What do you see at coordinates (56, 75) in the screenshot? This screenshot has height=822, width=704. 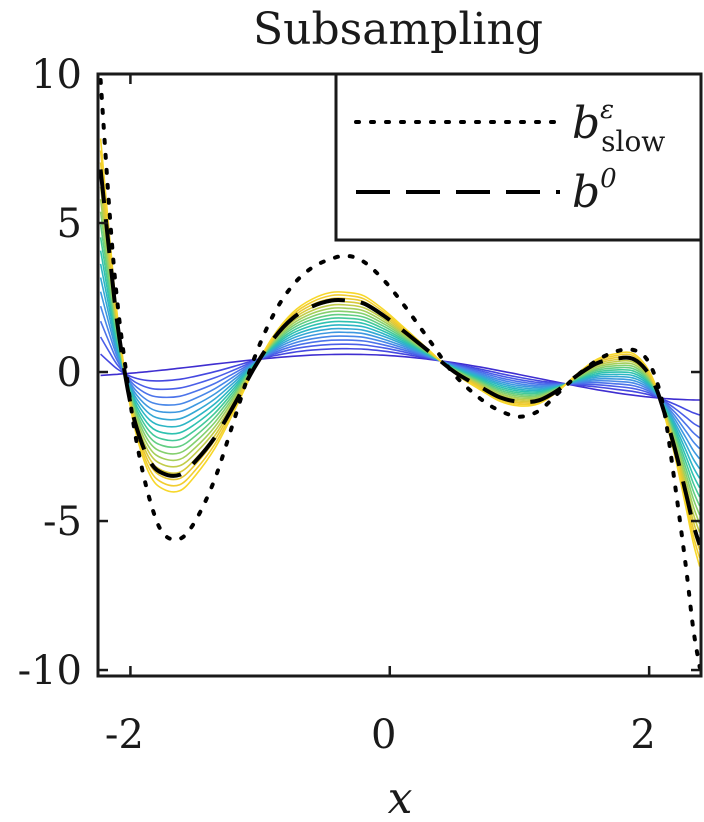 I see `y-tick-label: 10` at bounding box center [56, 75].